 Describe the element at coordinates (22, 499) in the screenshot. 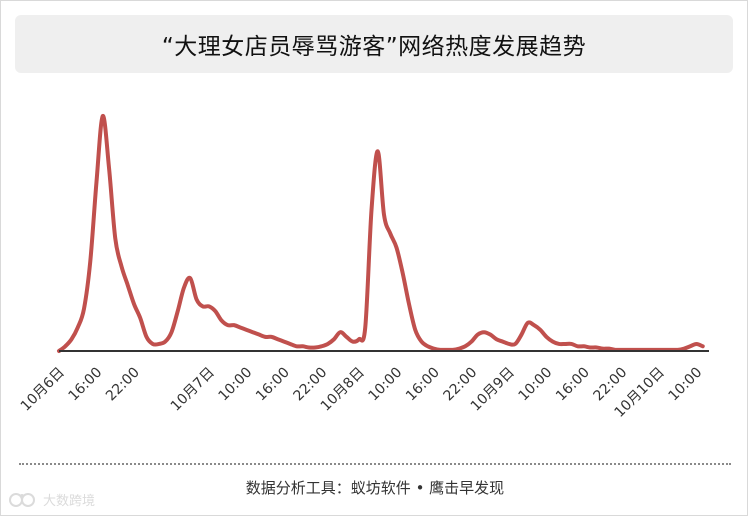

I see `brand-logo-icon` at that location.